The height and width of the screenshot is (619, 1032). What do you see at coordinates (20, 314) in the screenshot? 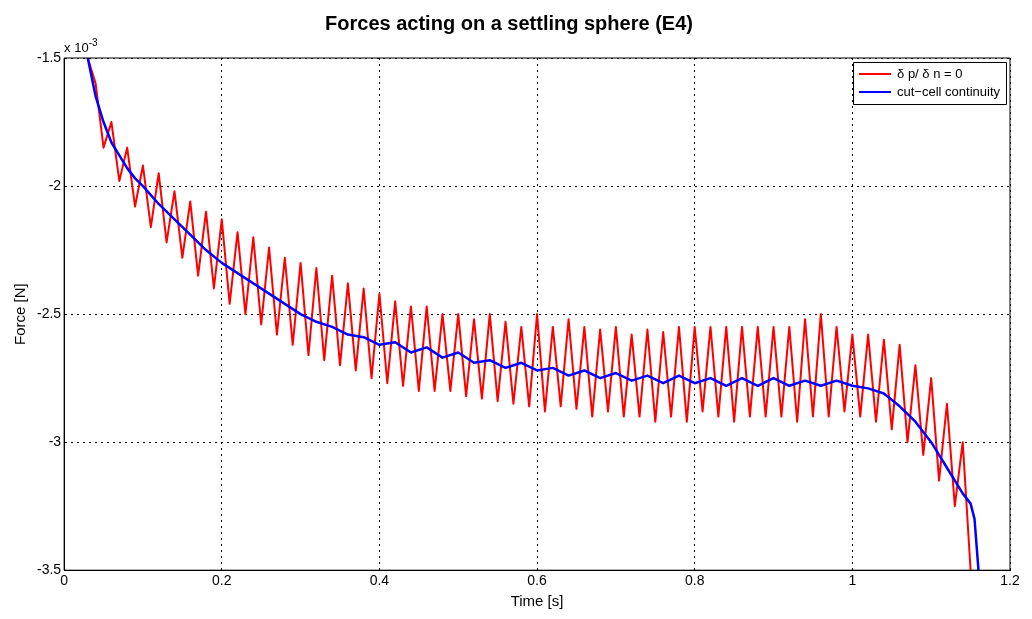
I see `y-axis-title: Force [N]` at bounding box center [20, 314].